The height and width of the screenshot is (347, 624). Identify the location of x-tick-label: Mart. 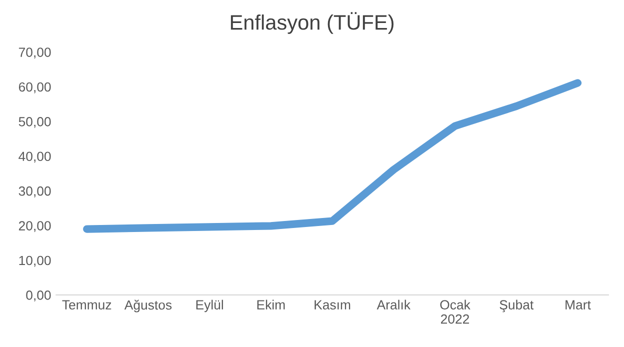
(578, 305).